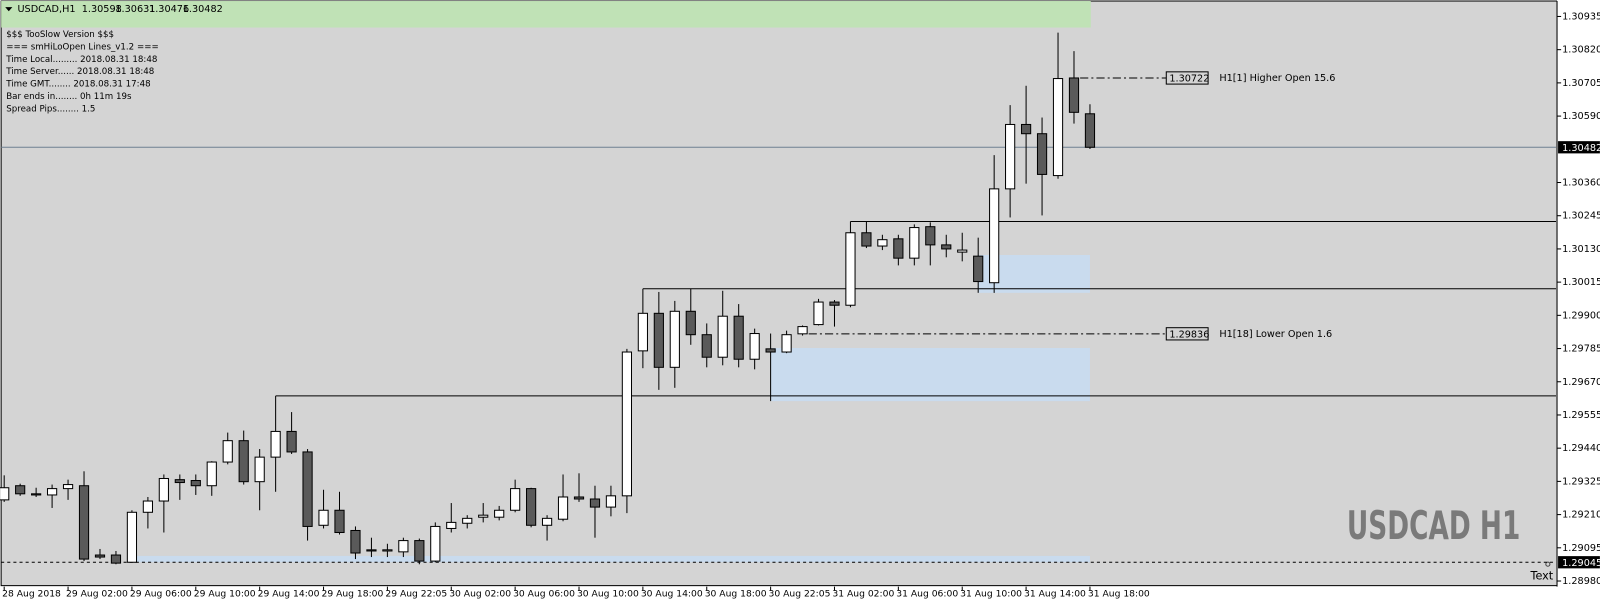 The image size is (1600, 604). Describe the element at coordinates (60, 35) in the screenshot. I see `info-line: $$$ TooSlow Version $$$` at that location.